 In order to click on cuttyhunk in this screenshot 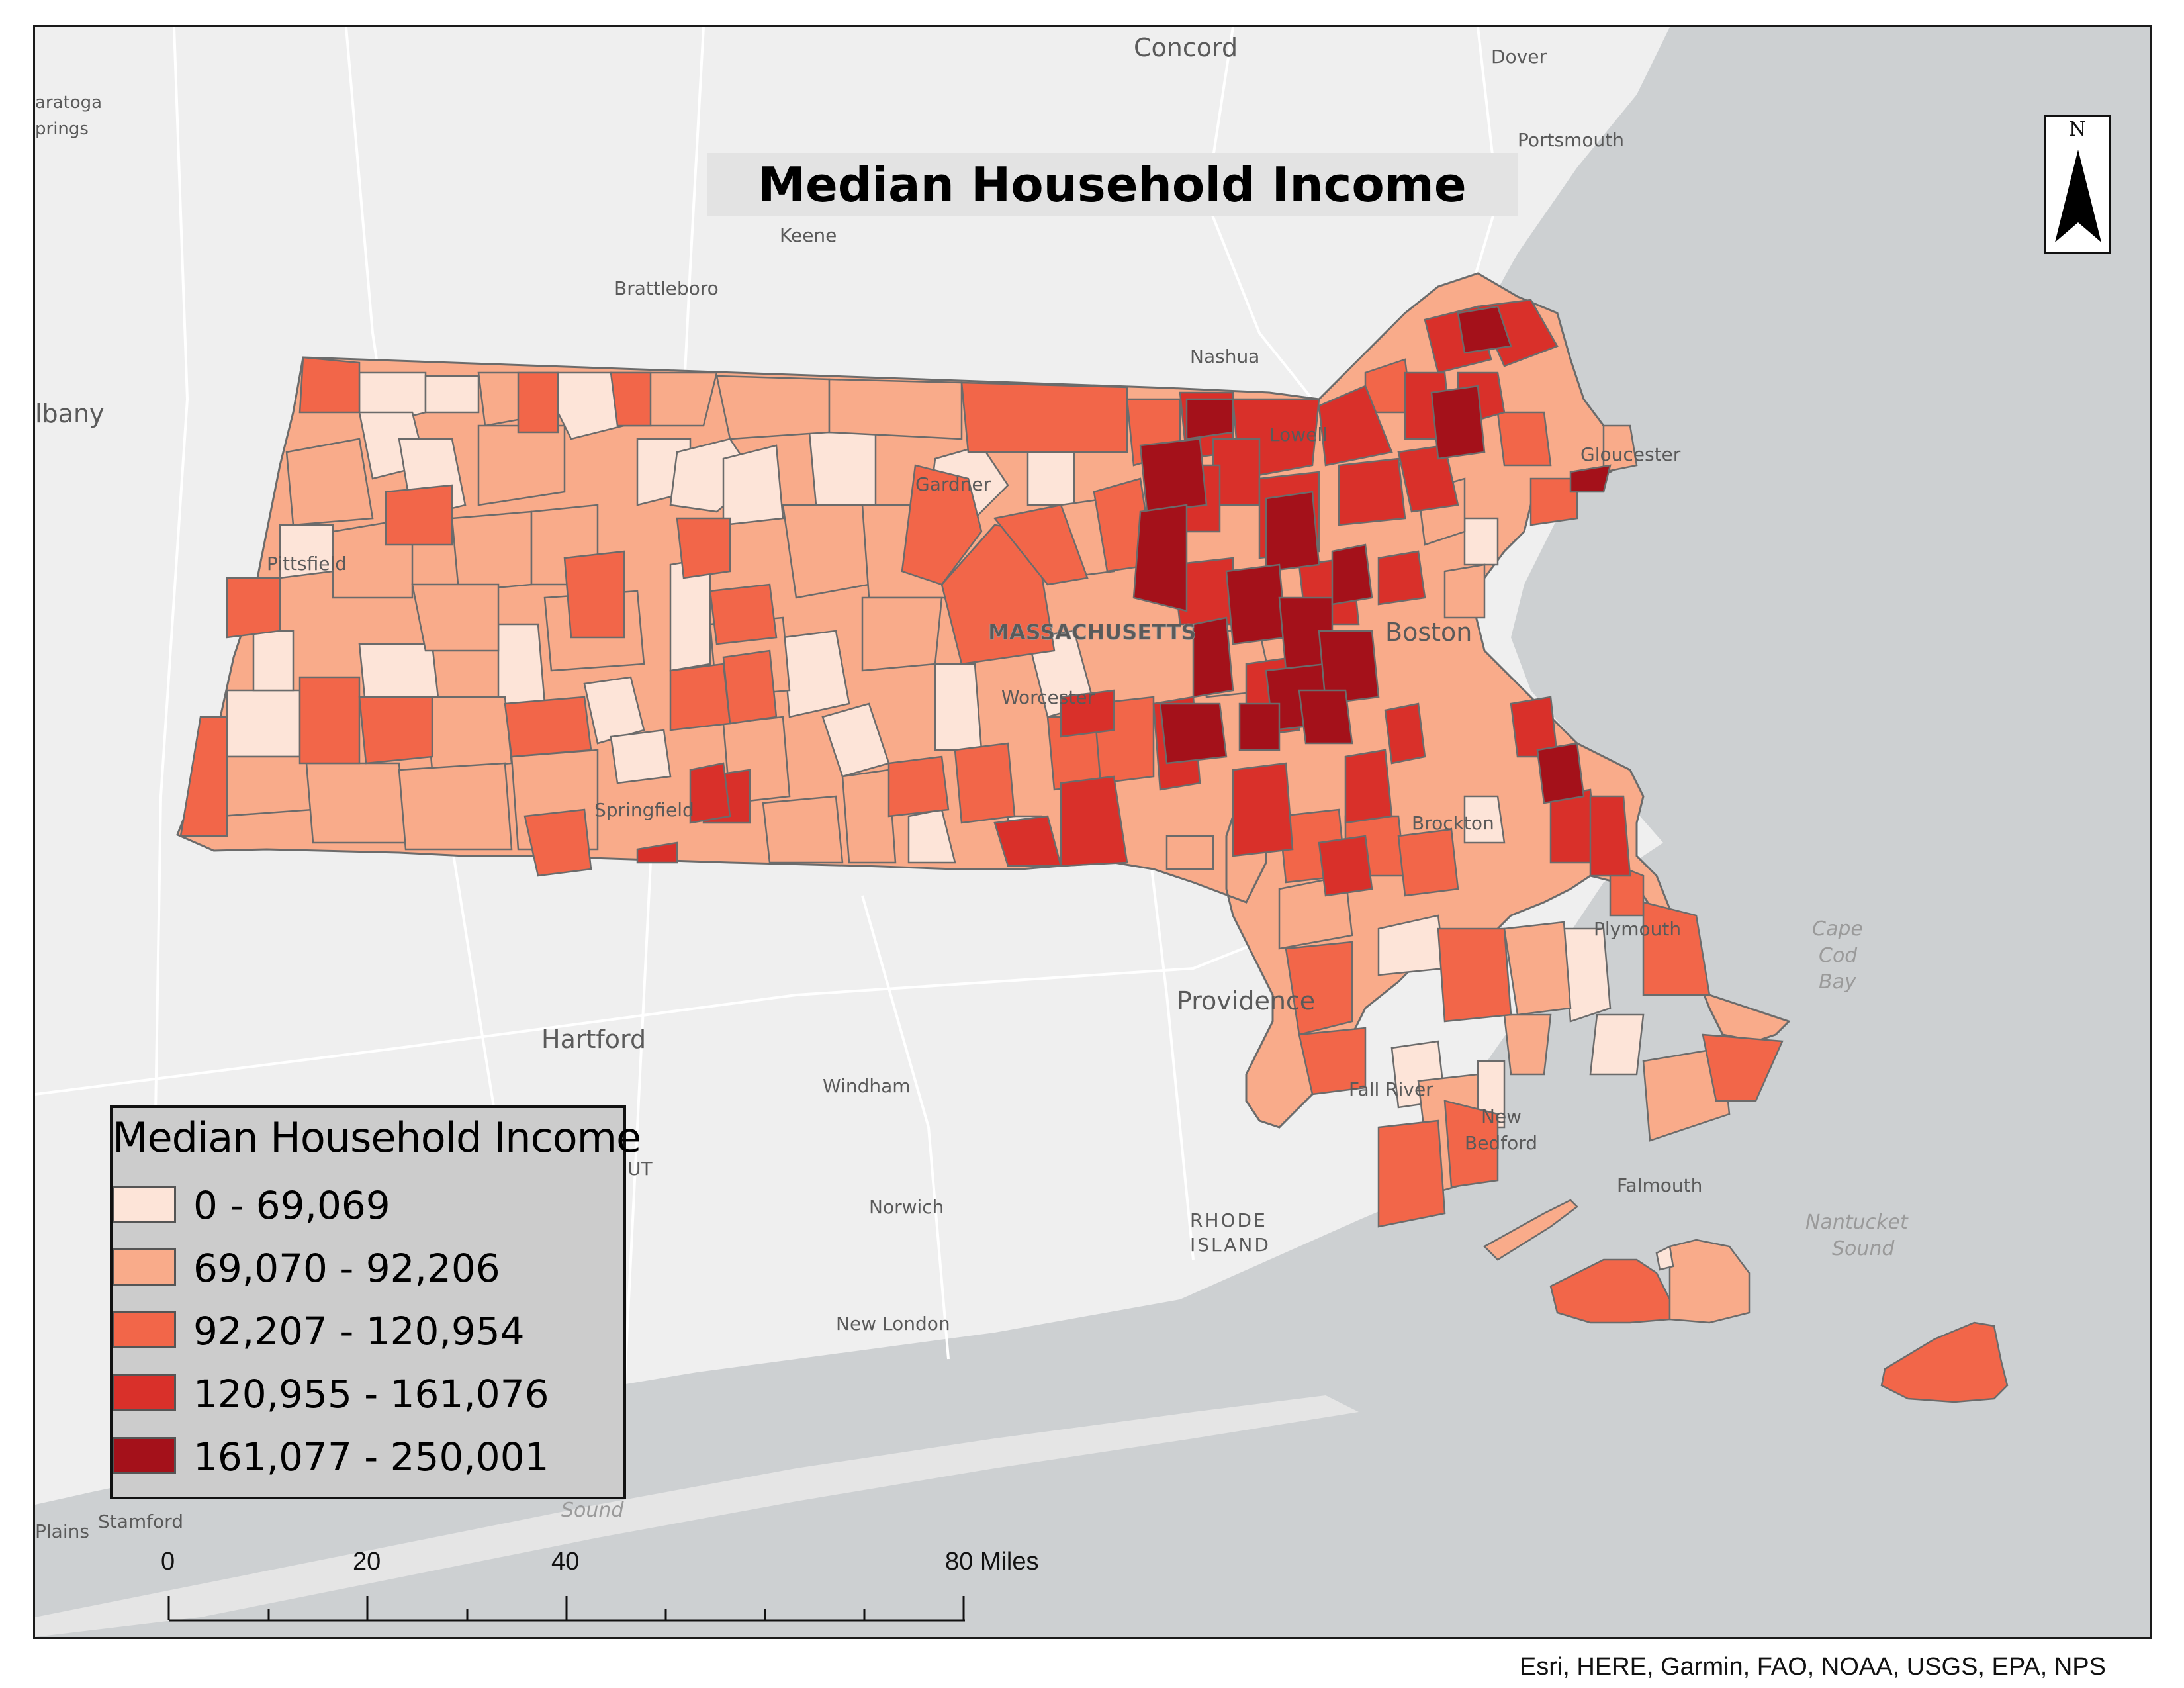, I will do `click(1664, 1258)`.